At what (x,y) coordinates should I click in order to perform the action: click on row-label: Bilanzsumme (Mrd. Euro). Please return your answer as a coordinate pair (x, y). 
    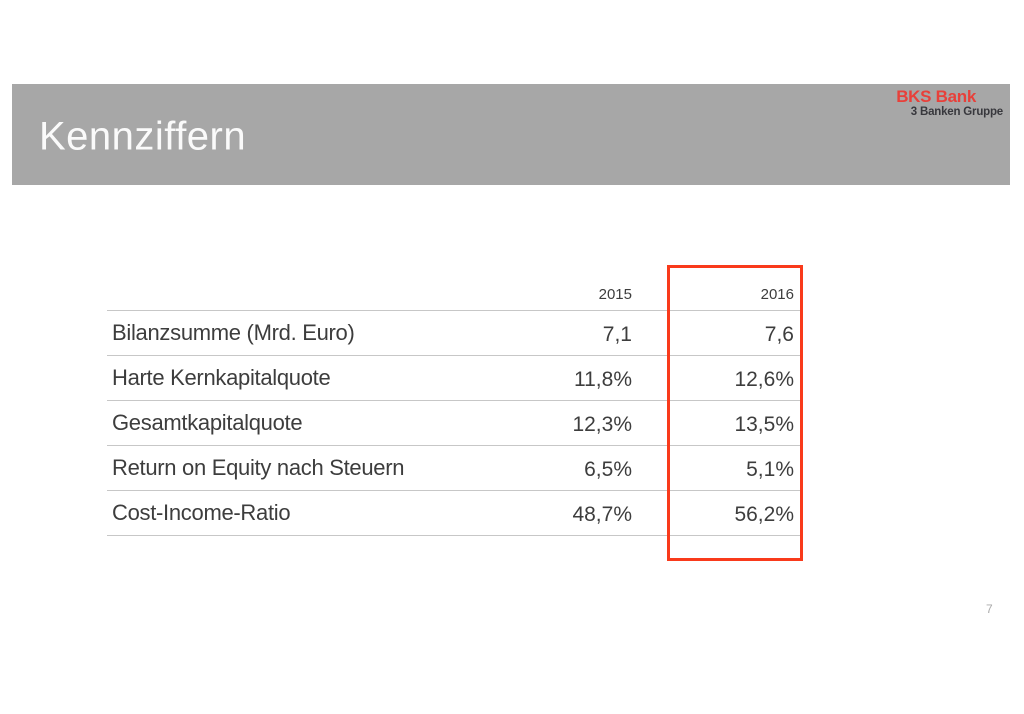
    Looking at the image, I should click on (233, 332).